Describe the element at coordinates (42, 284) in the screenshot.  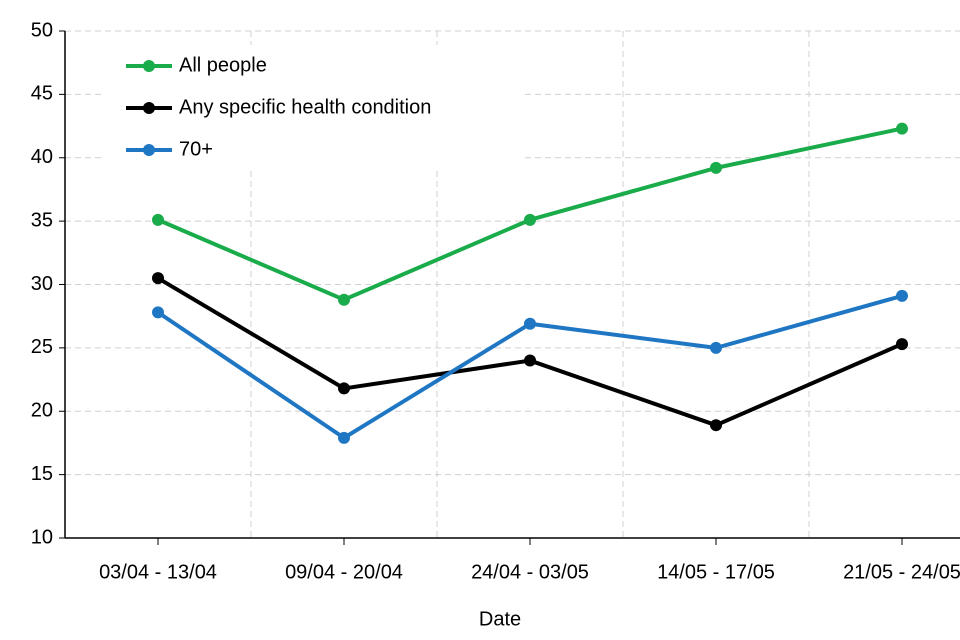
I see `y-tick-label: 30` at that location.